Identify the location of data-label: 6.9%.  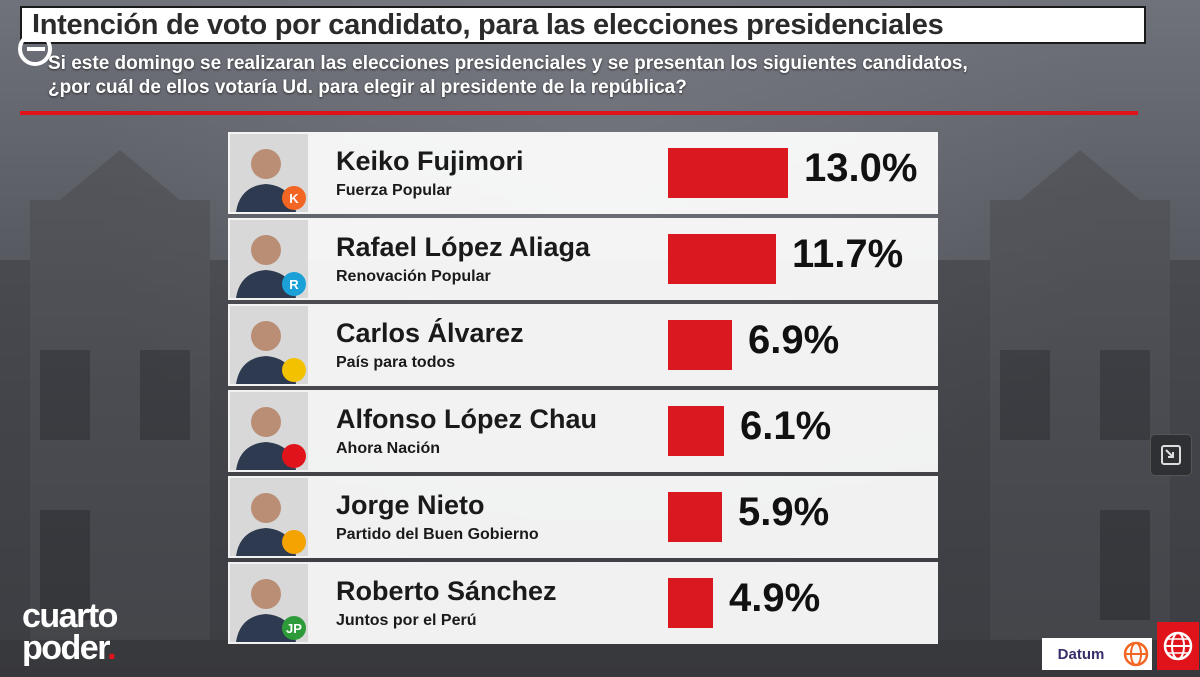
(794, 340).